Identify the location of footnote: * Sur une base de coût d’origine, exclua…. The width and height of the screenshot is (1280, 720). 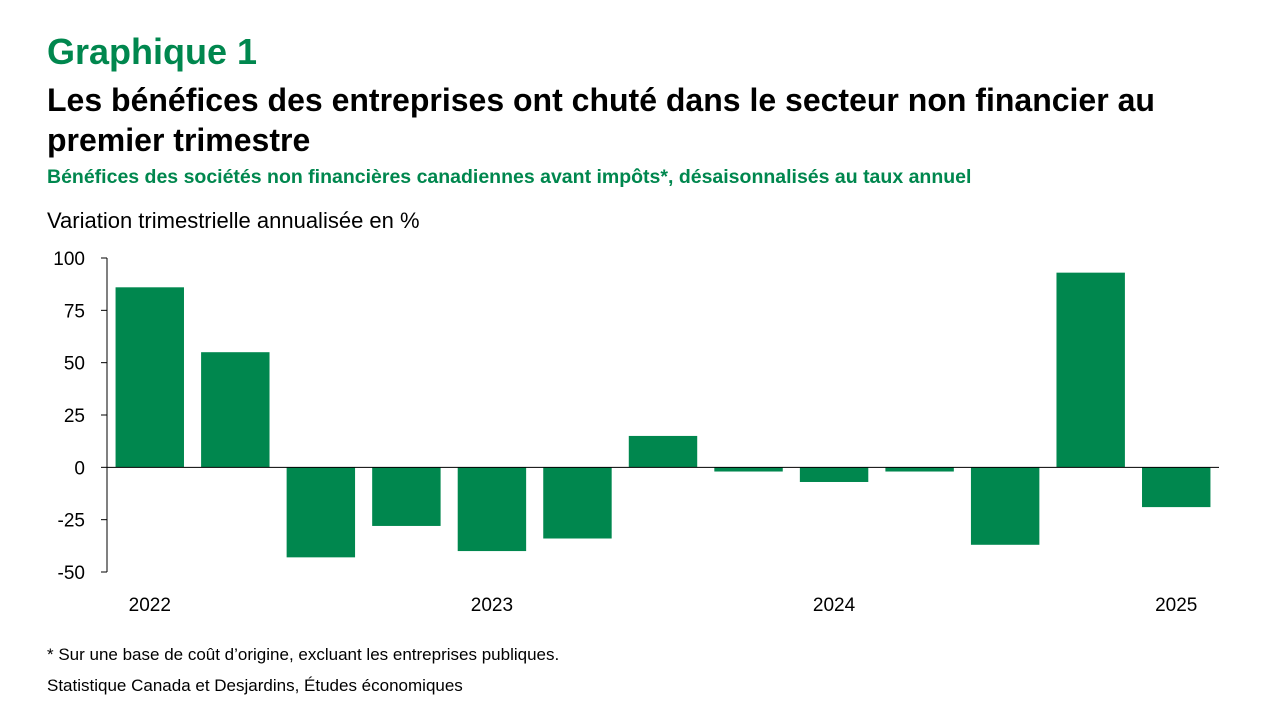
(303, 654).